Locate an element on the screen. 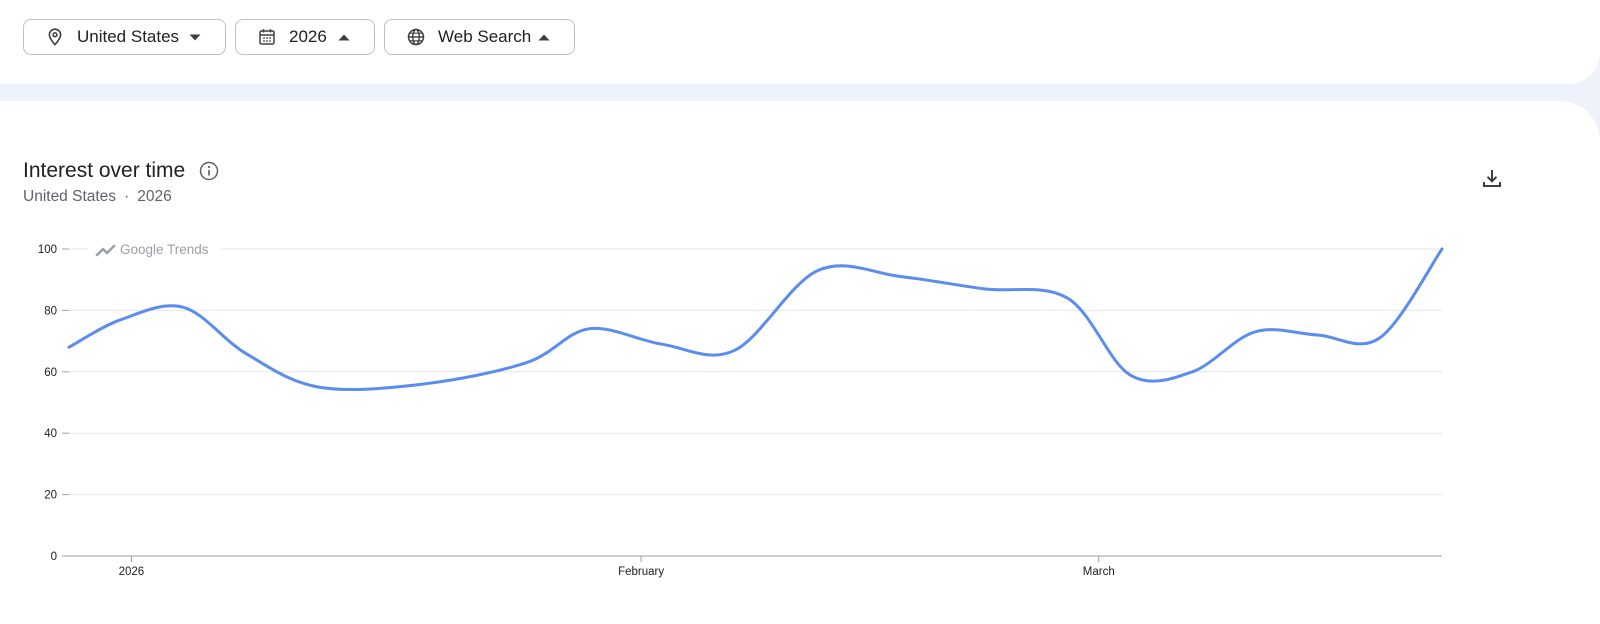 The height and width of the screenshot is (624, 1600). globe-icon is located at coordinates (416, 37).